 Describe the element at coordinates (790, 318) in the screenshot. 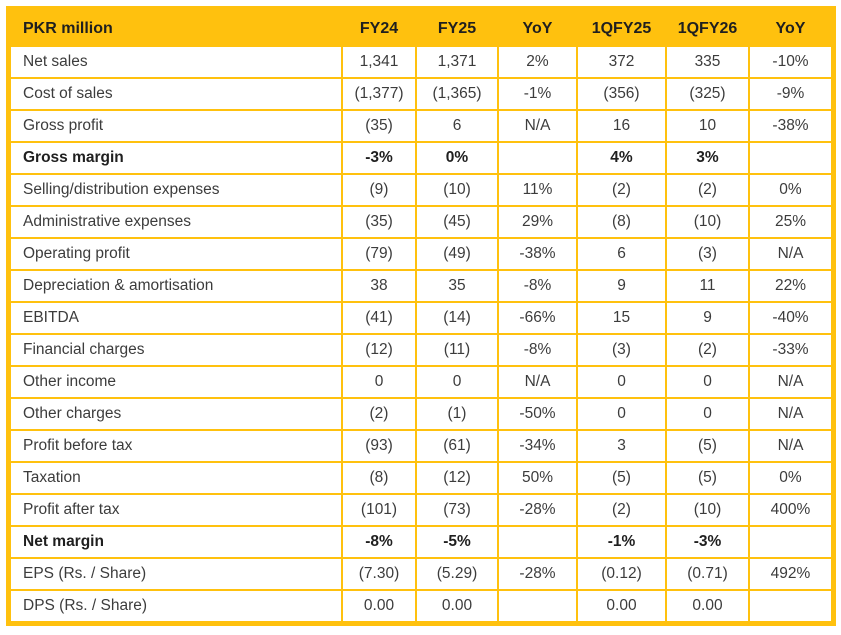

I see `value-cell: -40%` at that location.